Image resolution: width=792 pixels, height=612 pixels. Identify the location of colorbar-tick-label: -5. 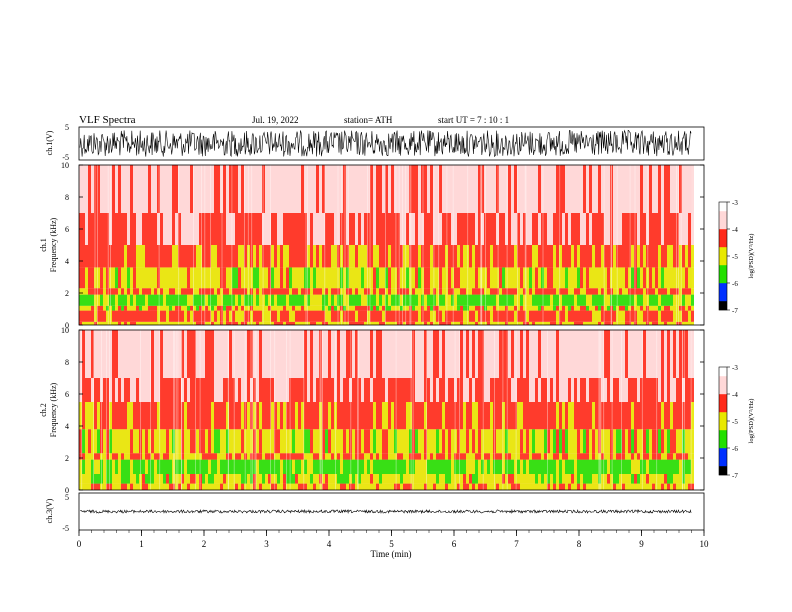
(735, 422).